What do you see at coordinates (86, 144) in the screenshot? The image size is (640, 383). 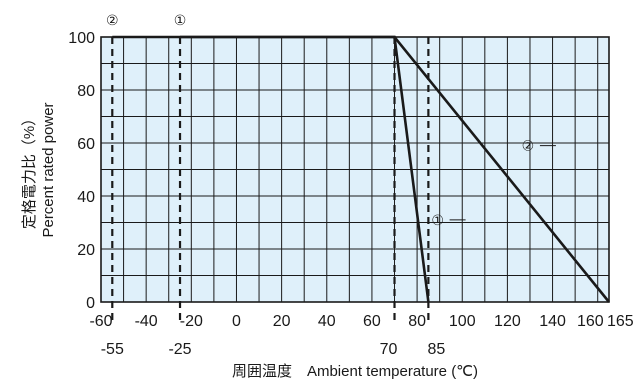 I see `y-tick-label: 60` at bounding box center [86, 144].